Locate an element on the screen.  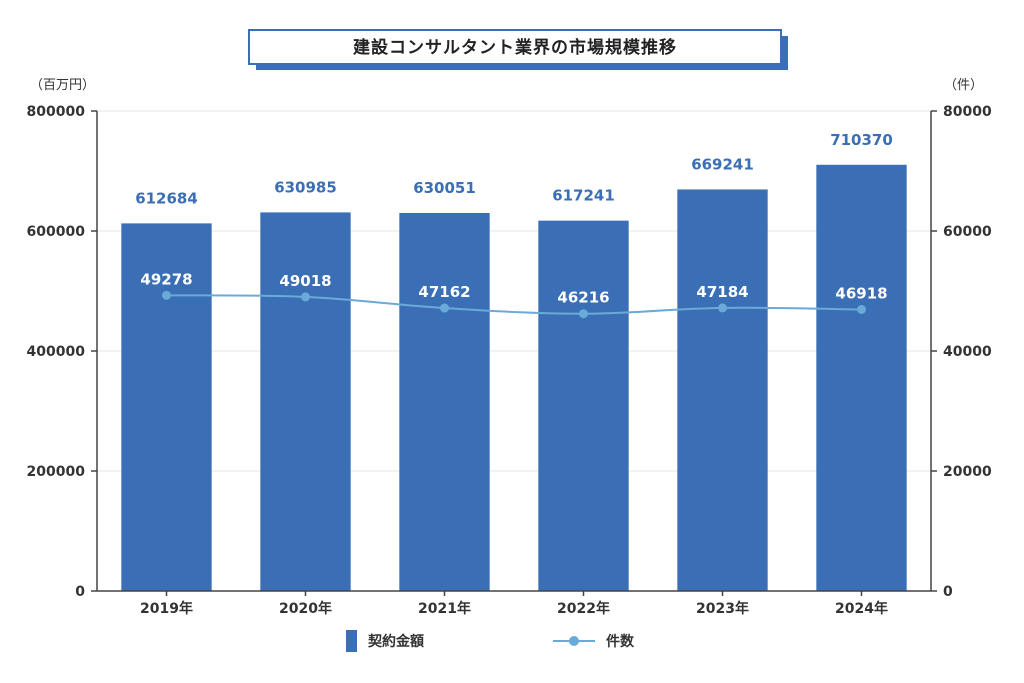
legend-bar-label: 契約金額 is located at coordinates (395, 641).